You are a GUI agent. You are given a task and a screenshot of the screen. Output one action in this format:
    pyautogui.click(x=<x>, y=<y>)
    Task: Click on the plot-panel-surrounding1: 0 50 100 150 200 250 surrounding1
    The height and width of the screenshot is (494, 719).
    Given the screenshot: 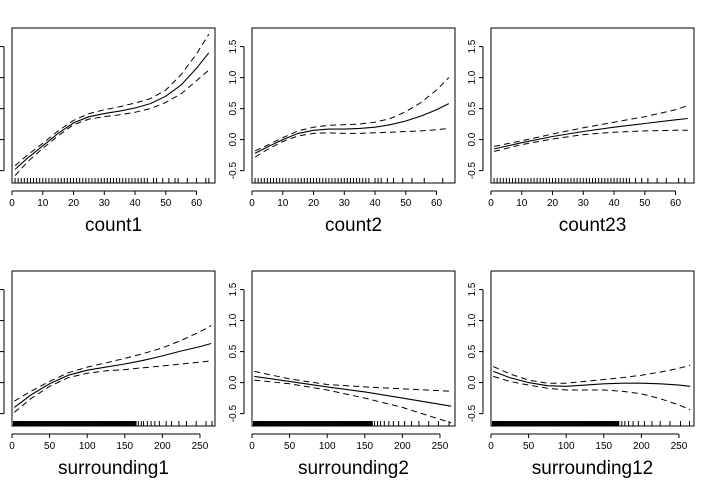 What is the action you would take?
    pyautogui.click(x=108, y=374)
    